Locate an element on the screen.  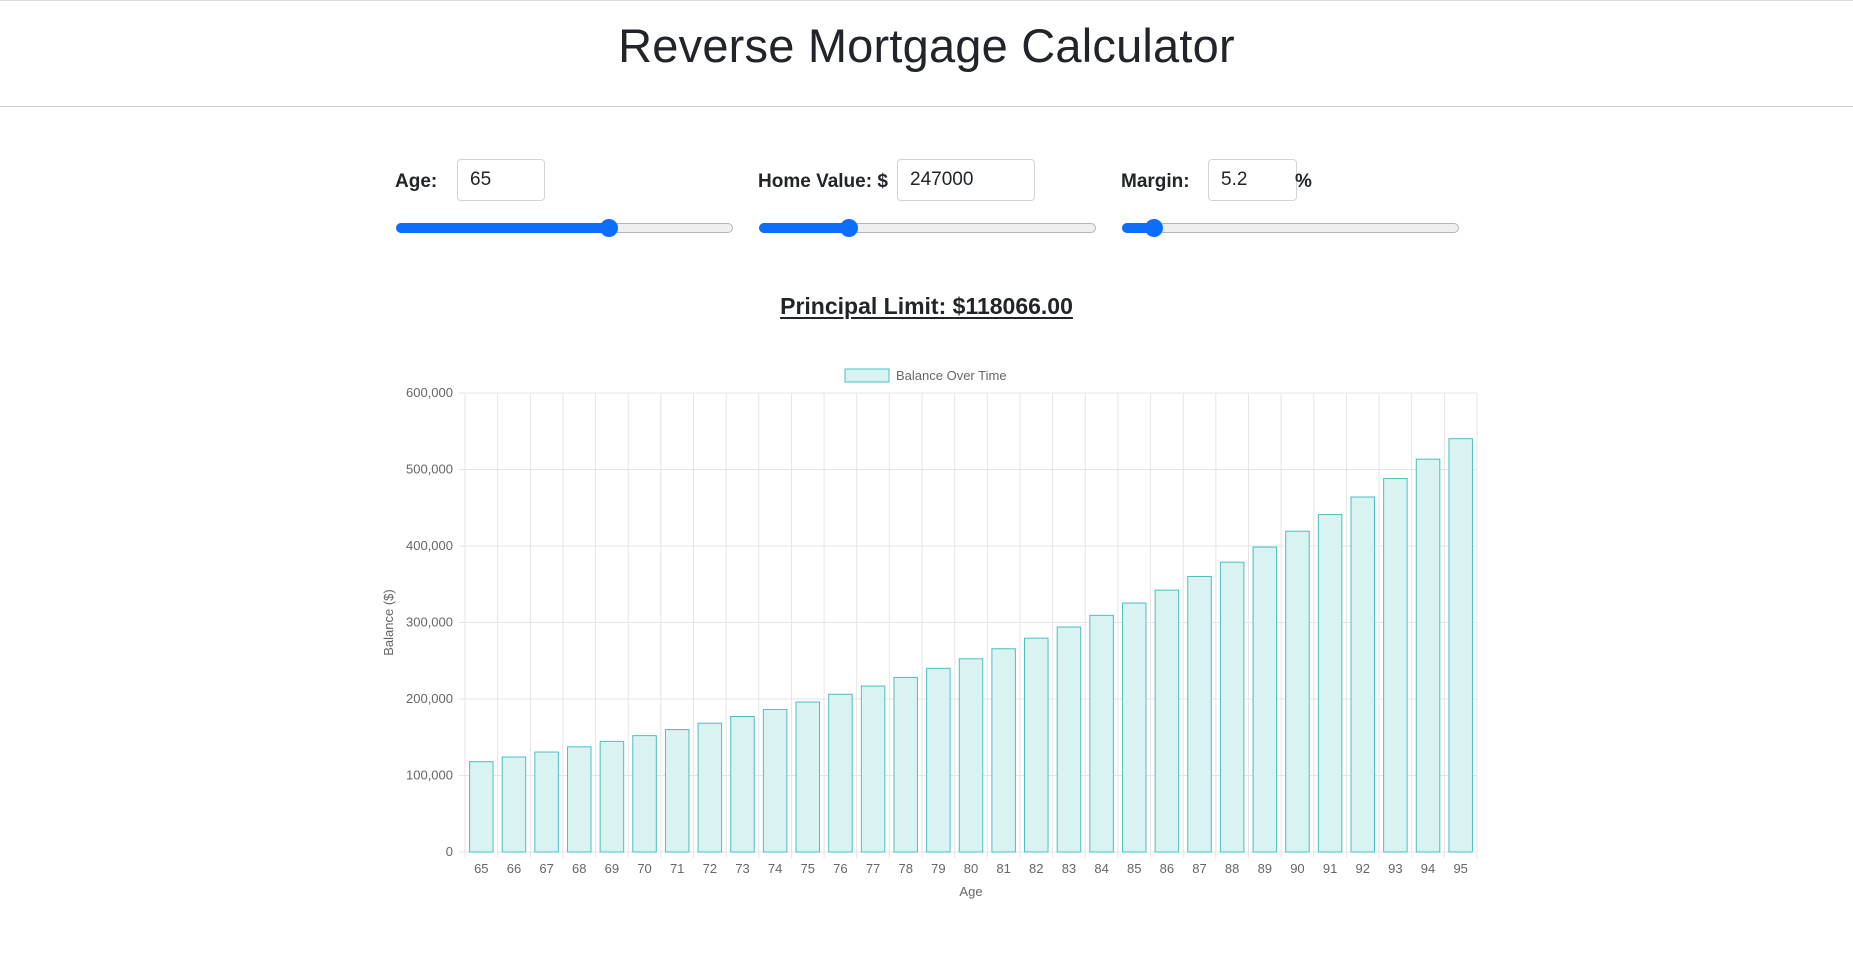
principal-limit: Principal Limit: $118066.00 is located at coordinates (926, 306).